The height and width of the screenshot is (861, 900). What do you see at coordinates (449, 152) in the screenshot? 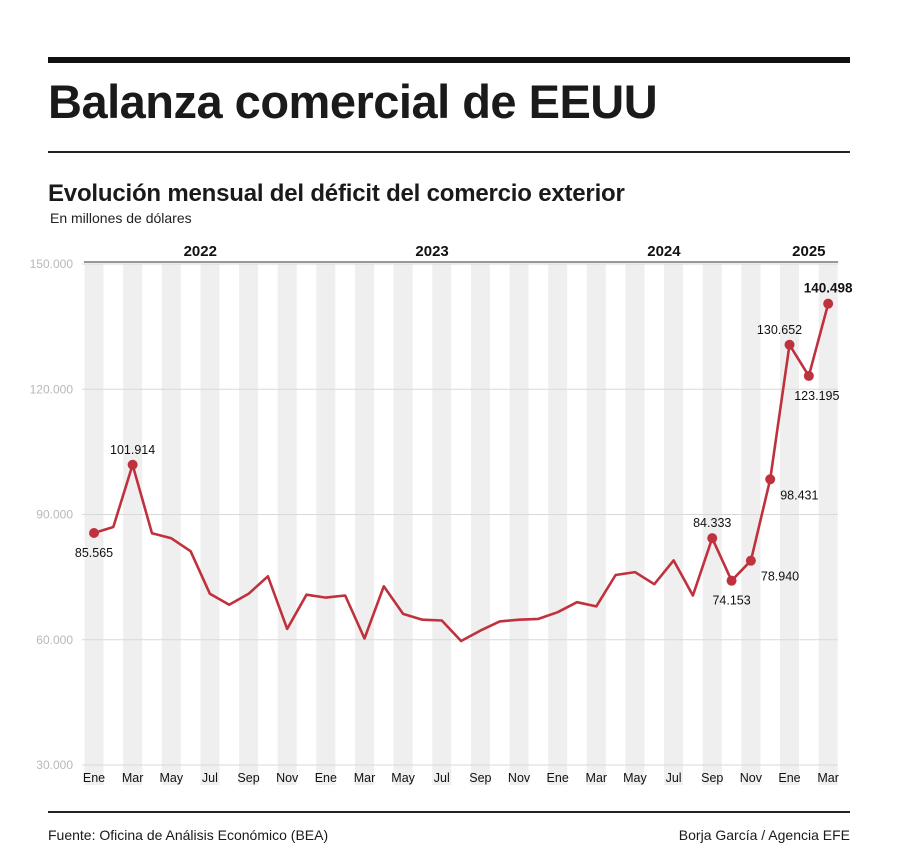
I see `title-divider` at bounding box center [449, 152].